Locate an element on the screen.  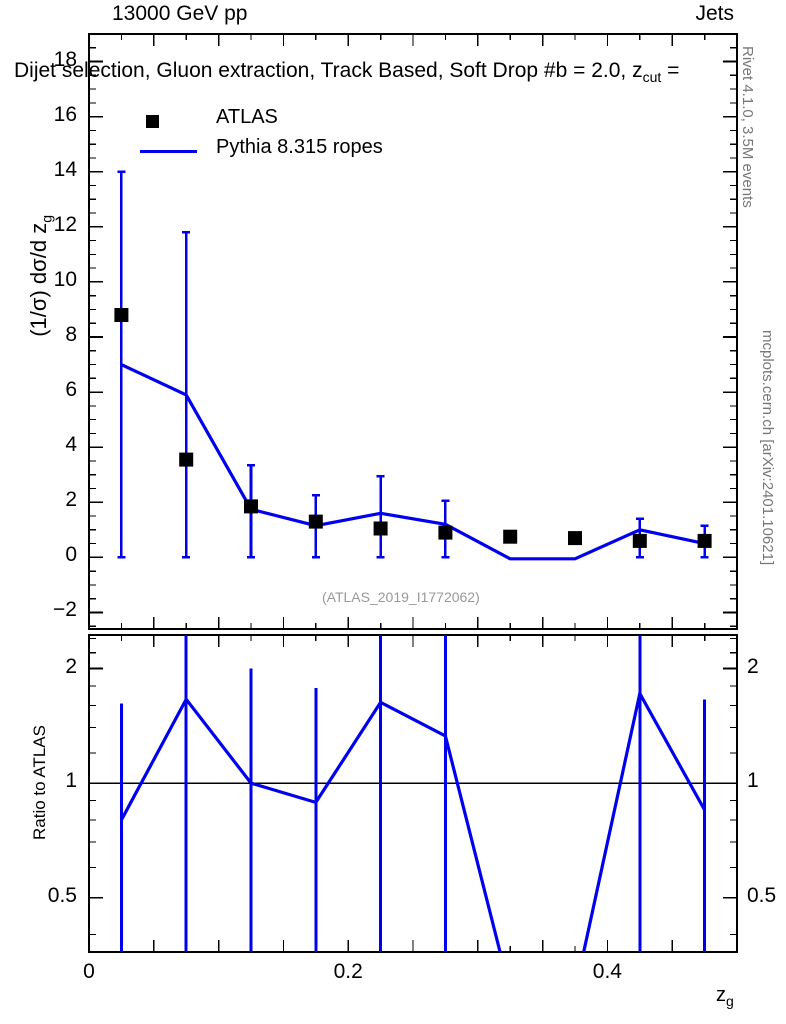
y-axis-tick-label: 10 is located at coordinates (65, 279).